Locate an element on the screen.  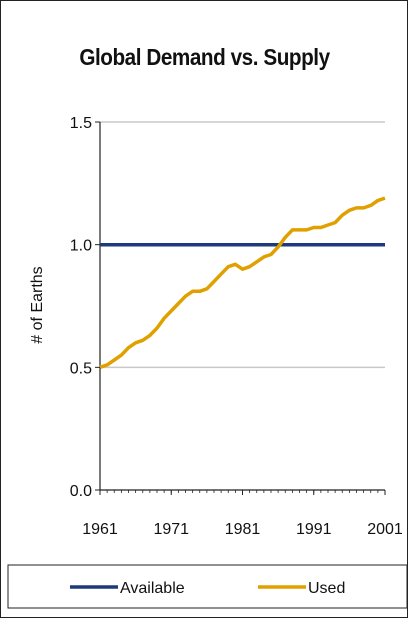
y-tick-label: 0.5 is located at coordinates (81, 368).